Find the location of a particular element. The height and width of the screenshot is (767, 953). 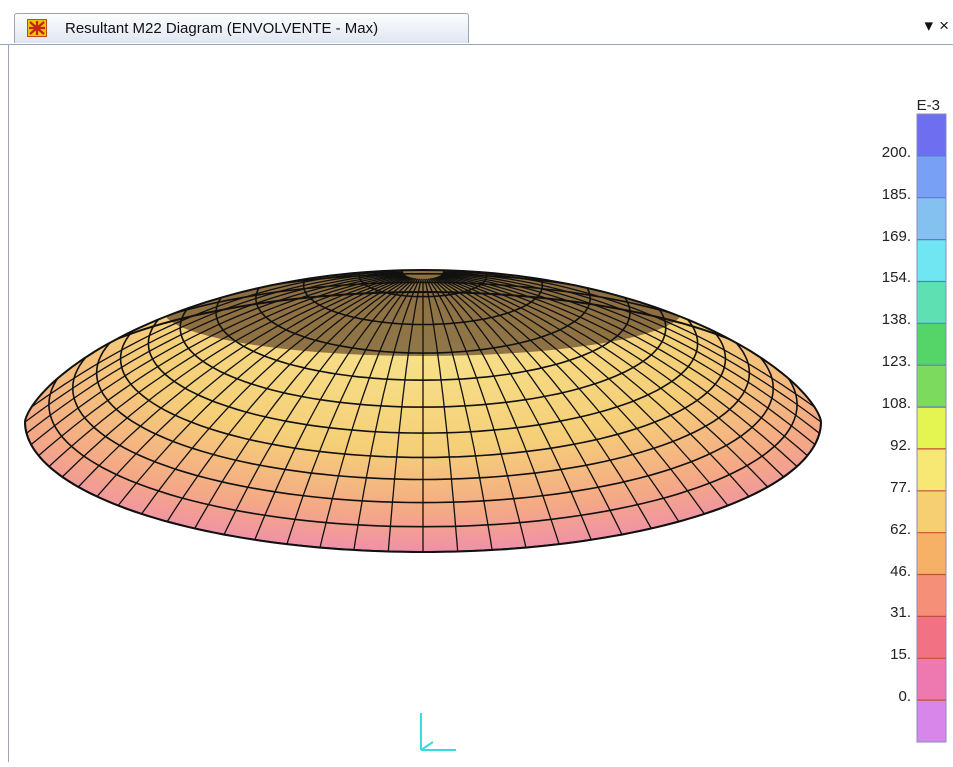

legend-label: 200. is located at coordinates (896, 152).